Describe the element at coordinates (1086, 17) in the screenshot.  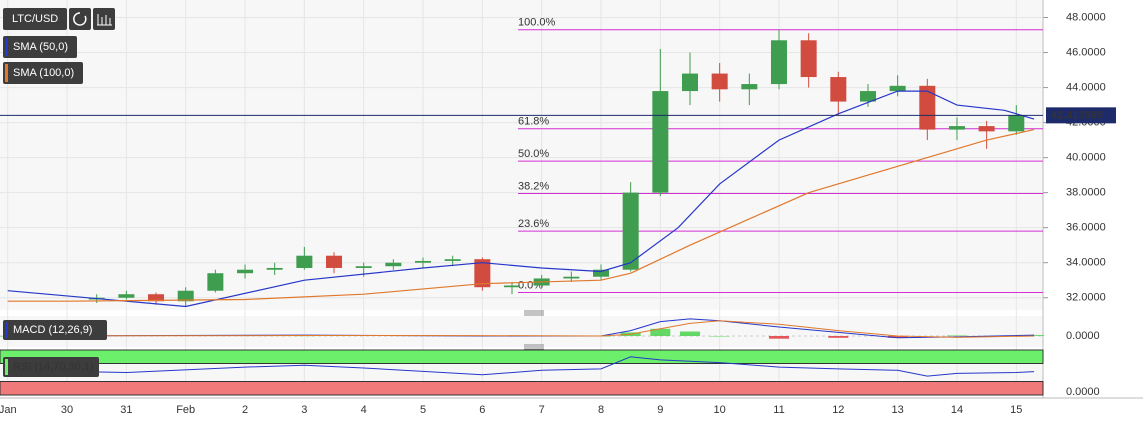
I see `y-tick-label: 48.0000` at that location.